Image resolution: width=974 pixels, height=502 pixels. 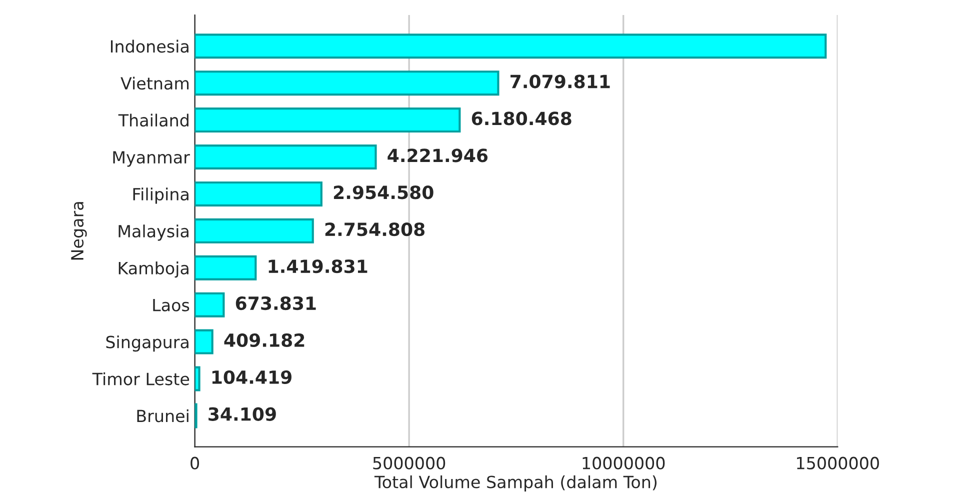 What do you see at coordinates (154, 83) in the screenshot?
I see `y-tick-label: Vietnam` at bounding box center [154, 83].